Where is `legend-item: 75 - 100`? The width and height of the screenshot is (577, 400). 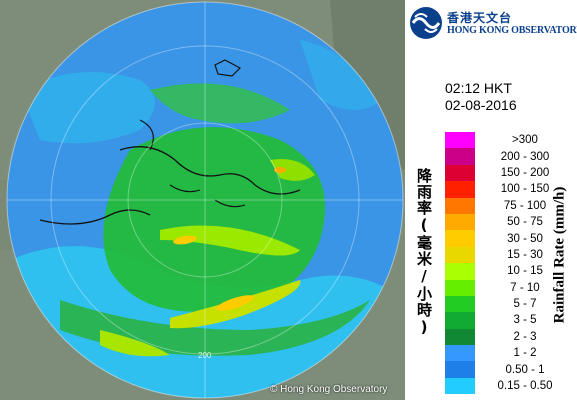 legend-item: 75 - 100 is located at coordinates (510, 205).